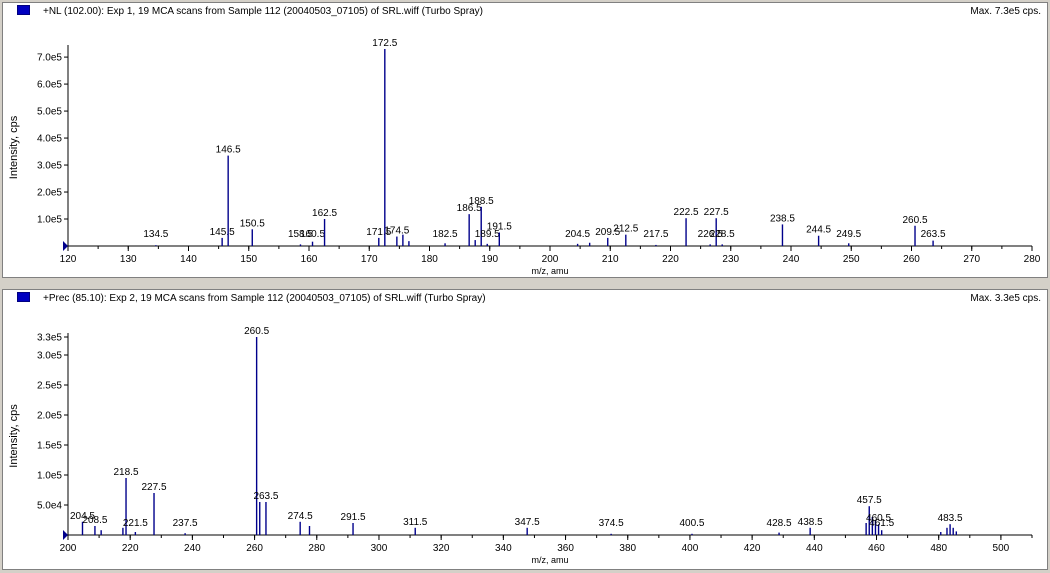 This screenshot has height=573, width=1050. What do you see at coordinates (185, 523) in the screenshot?
I see `peak-label: 237.5` at bounding box center [185, 523].